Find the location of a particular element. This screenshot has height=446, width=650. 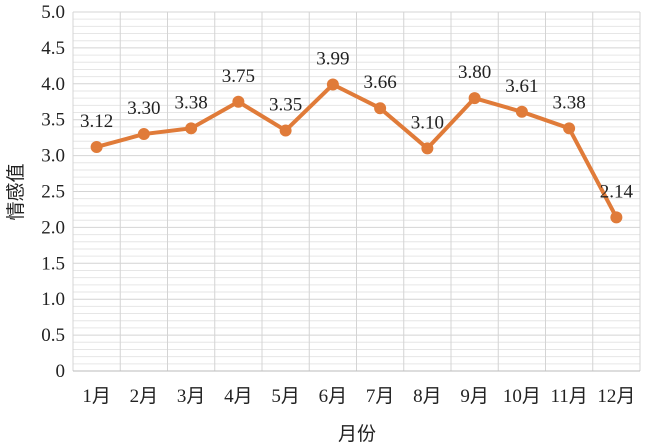

data-label: 3.66 is located at coordinates (380, 82).